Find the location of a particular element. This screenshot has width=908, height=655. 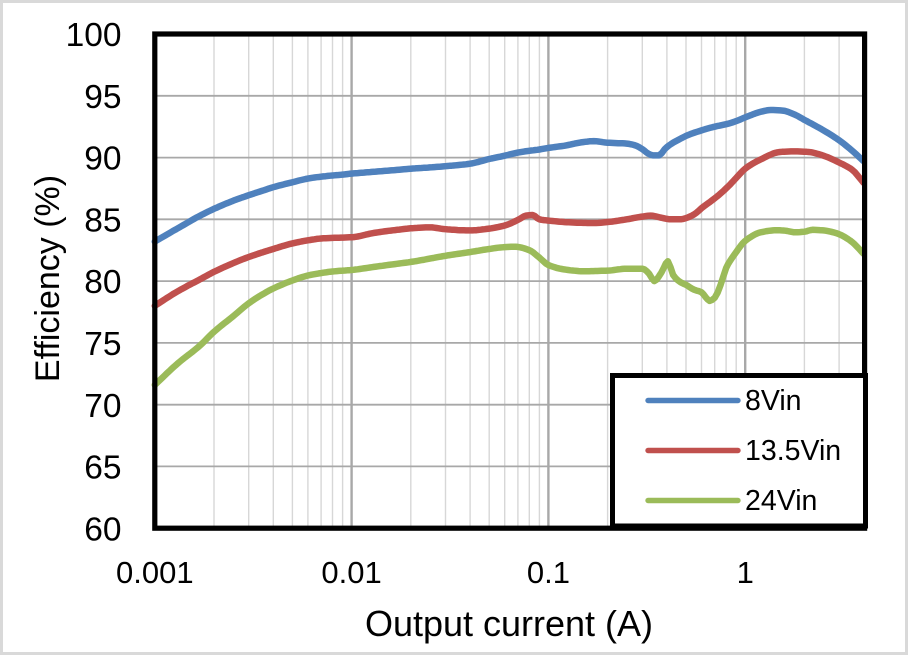

svg-text: 0.001 is located at coordinates (155, 572).